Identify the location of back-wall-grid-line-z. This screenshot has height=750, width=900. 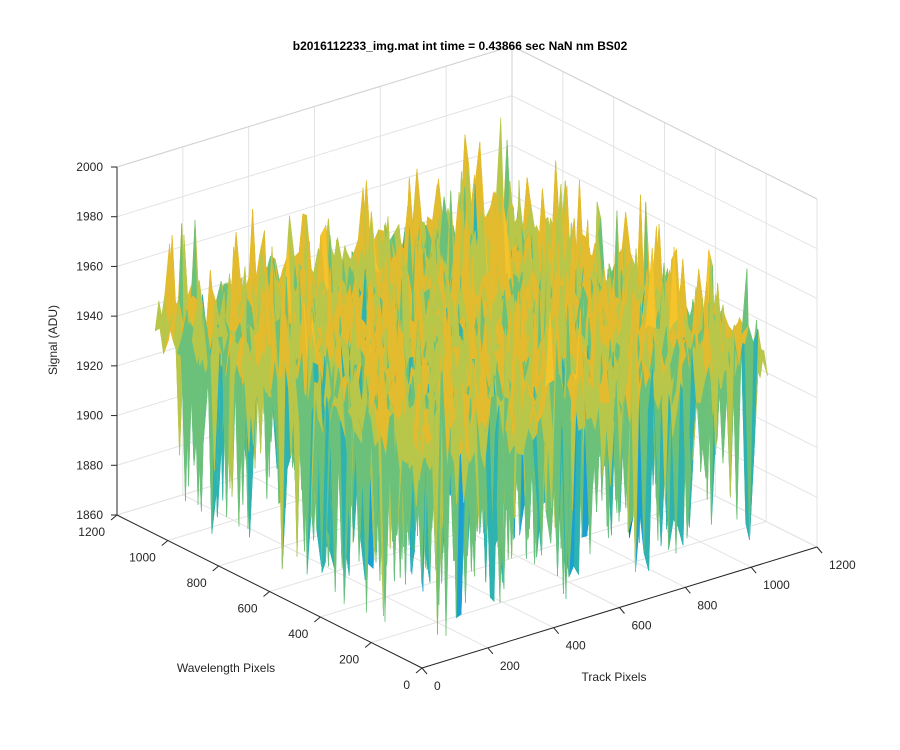
(314, 156).